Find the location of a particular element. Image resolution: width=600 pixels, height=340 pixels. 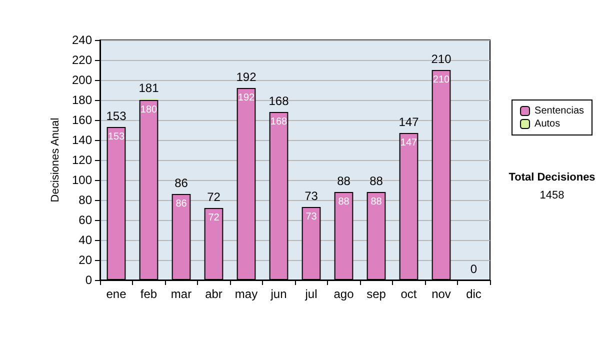

x-tick-label: abr is located at coordinates (213, 294).